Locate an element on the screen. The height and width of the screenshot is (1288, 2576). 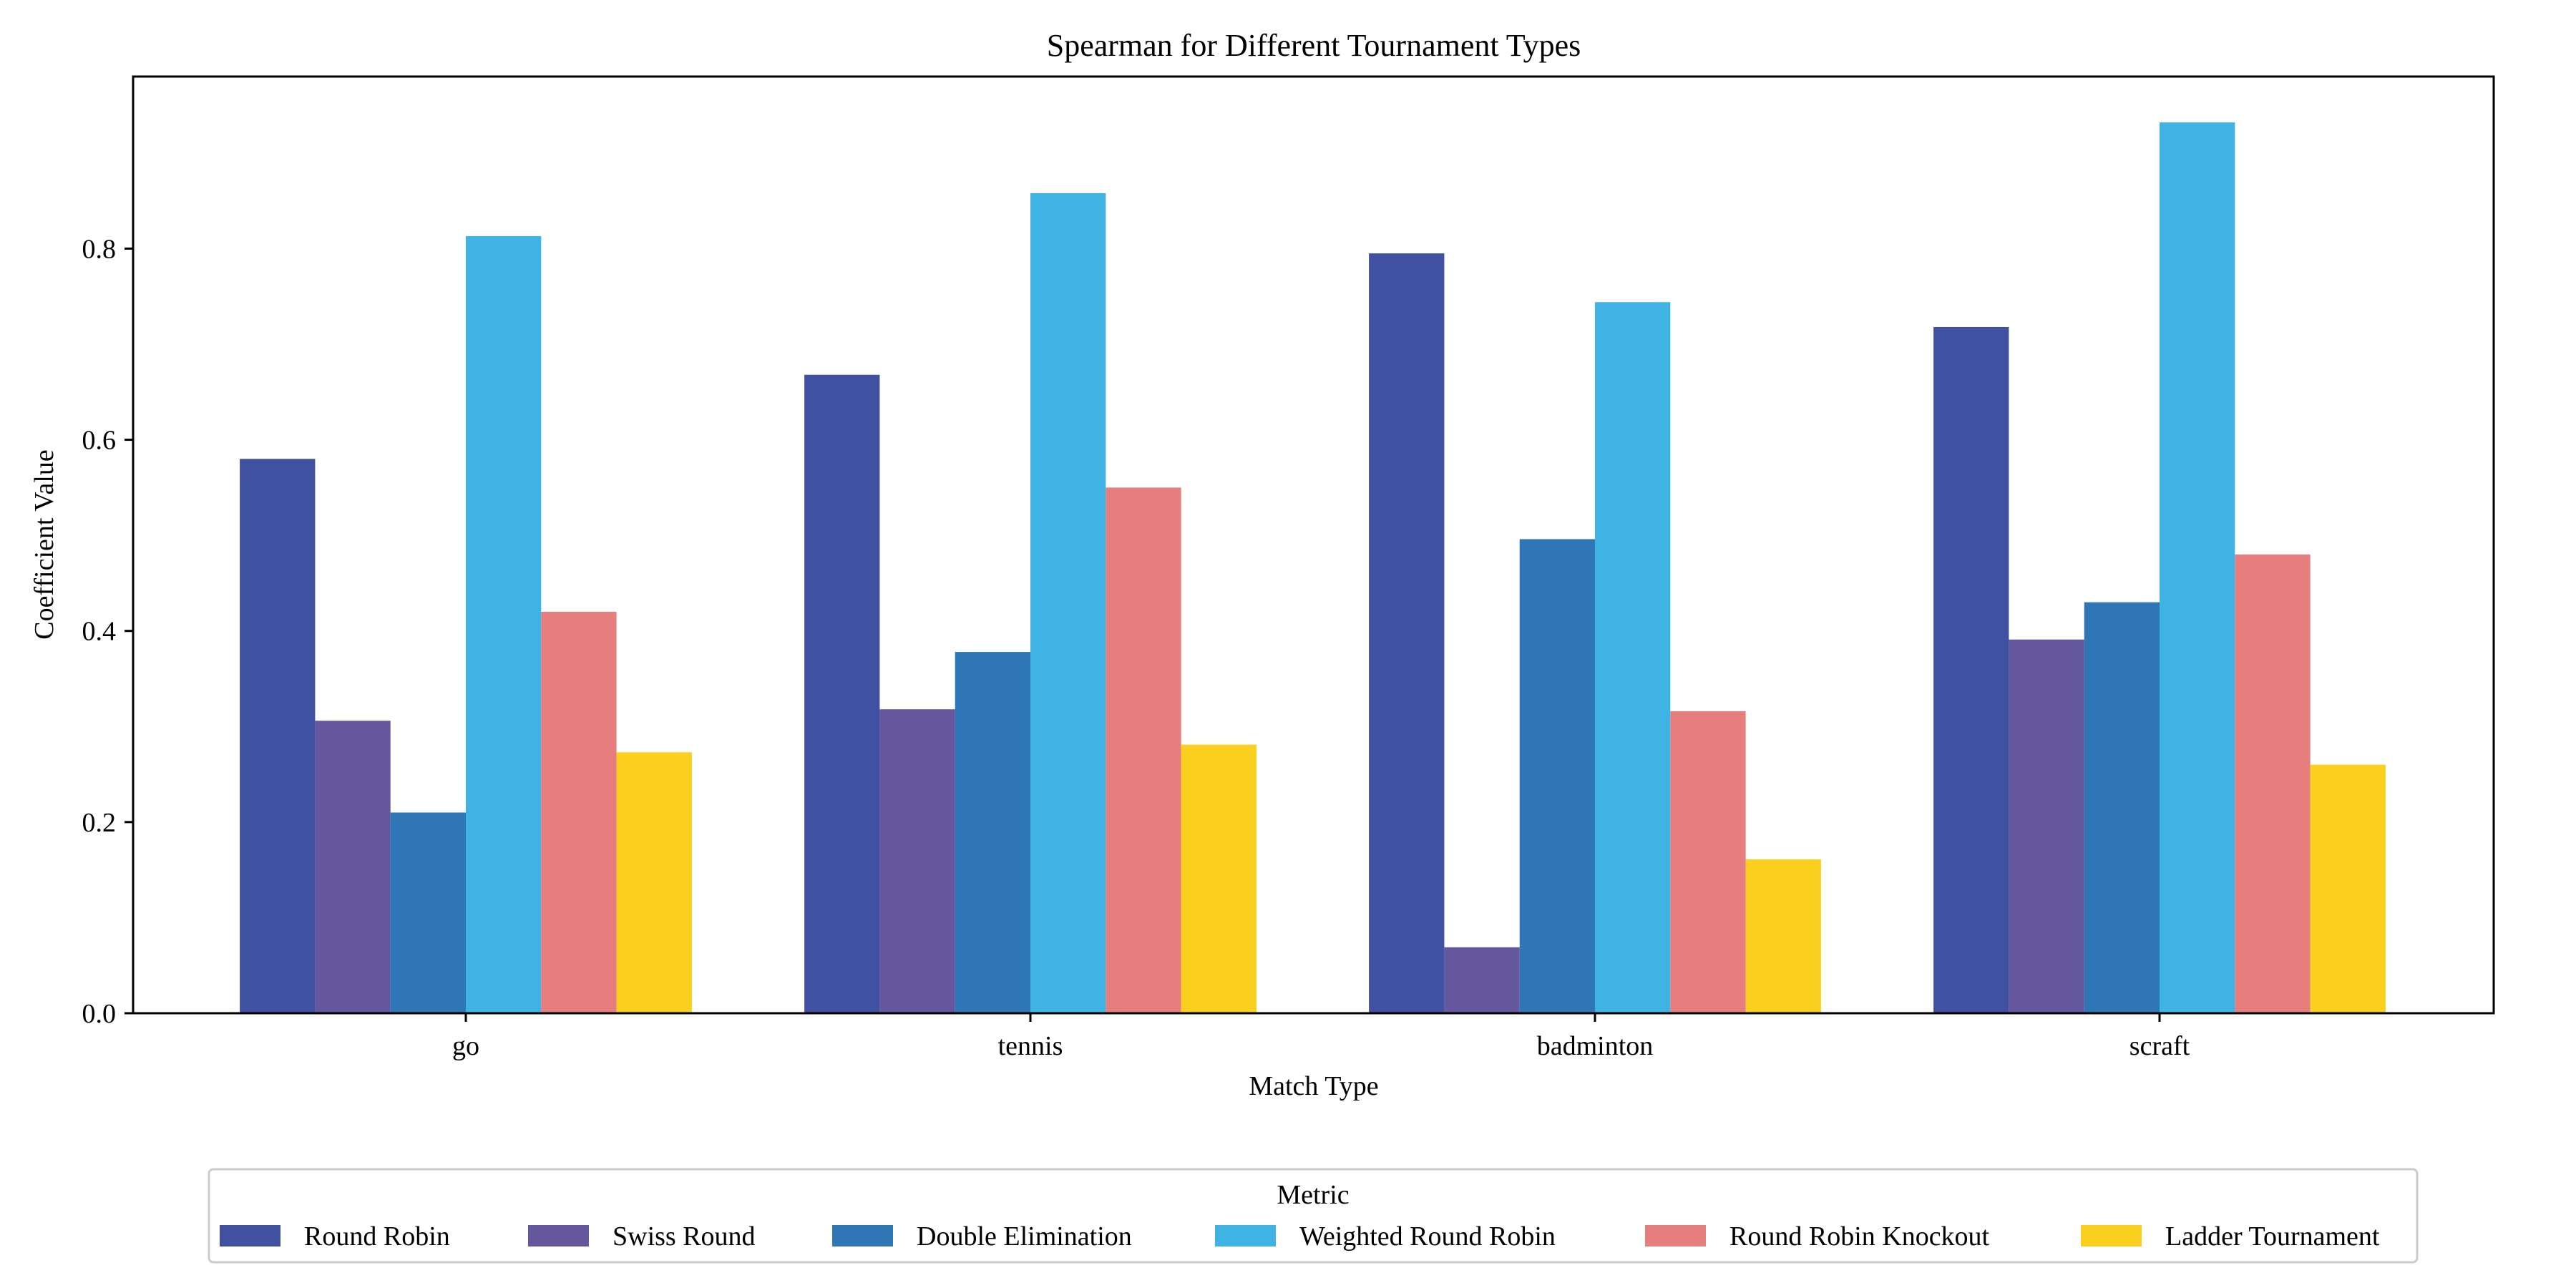
legend-label: Round Robin Knockout is located at coordinates (1859, 1236).